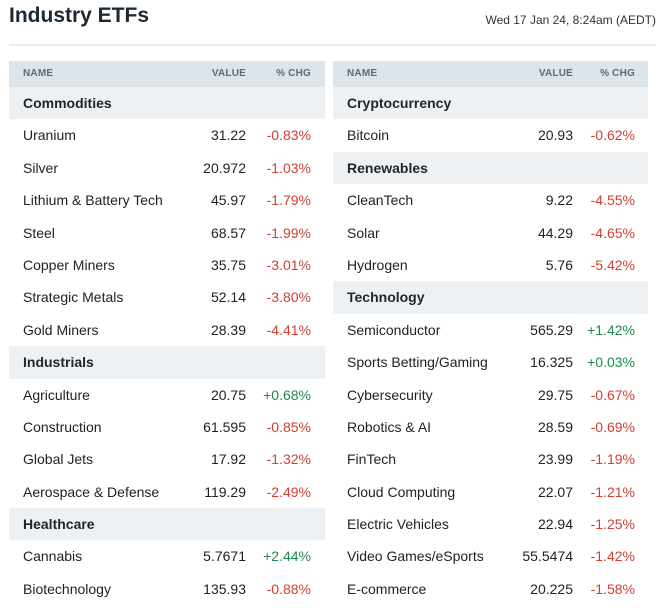 The height and width of the screenshot is (610, 664). I want to click on etf-value: 22.07, so click(555, 491).